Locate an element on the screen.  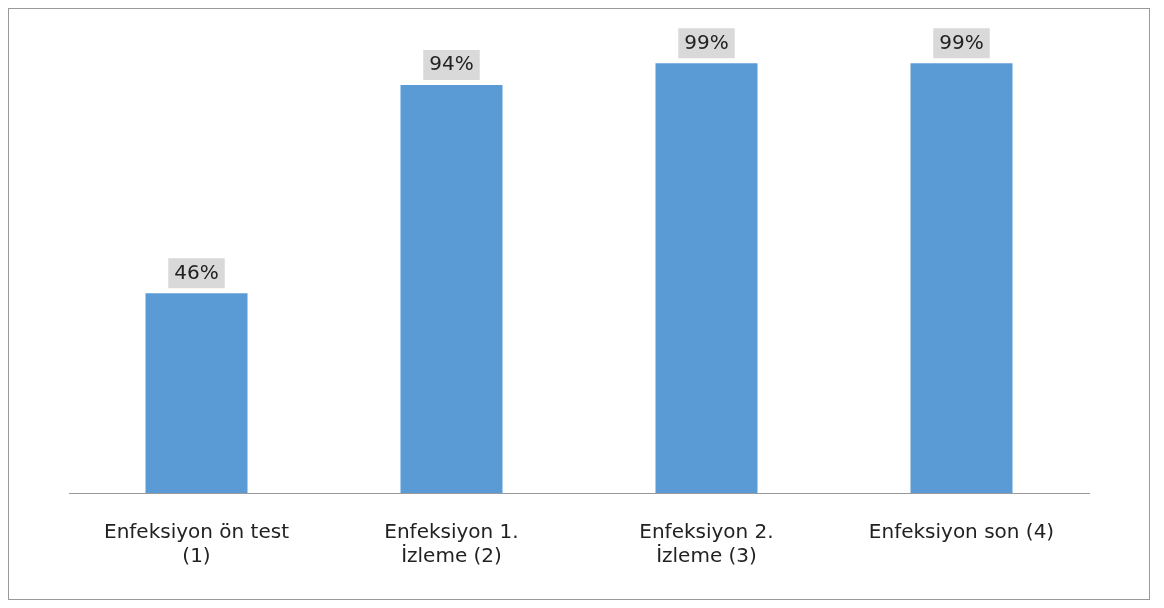
data-label: 46% is located at coordinates (196, 271).